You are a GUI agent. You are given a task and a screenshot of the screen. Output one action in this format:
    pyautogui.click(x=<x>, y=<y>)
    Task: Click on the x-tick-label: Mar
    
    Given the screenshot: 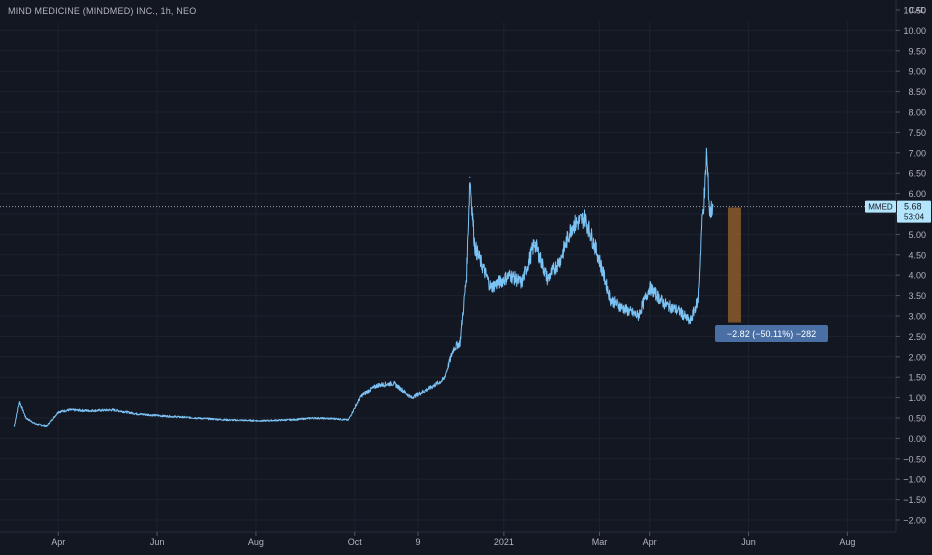 What is the action you would take?
    pyautogui.click(x=600, y=542)
    